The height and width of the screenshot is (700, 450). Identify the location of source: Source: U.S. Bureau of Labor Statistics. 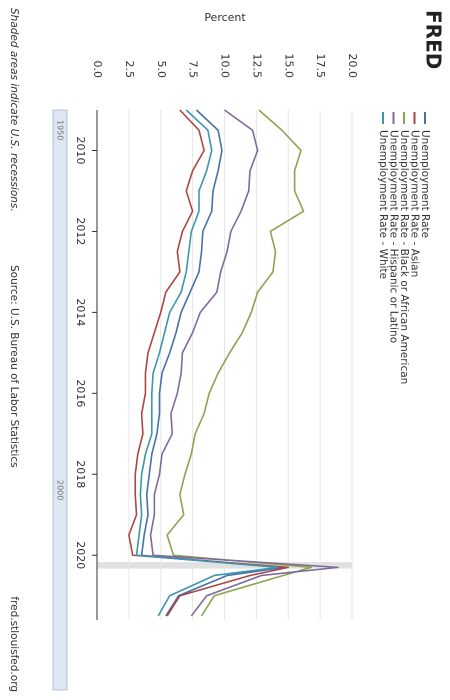
(14, 366).